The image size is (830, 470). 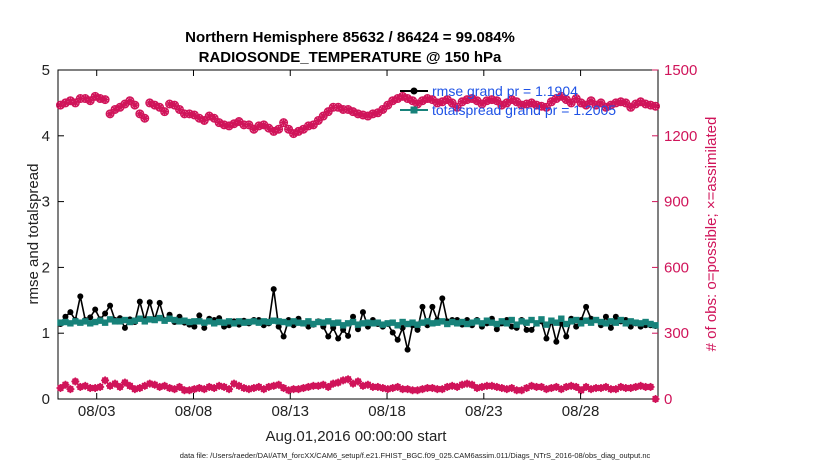 I want to click on chart-subtitle: RADIOSONDE_TEMPERATURE @ 150 hPa, so click(x=350, y=57).